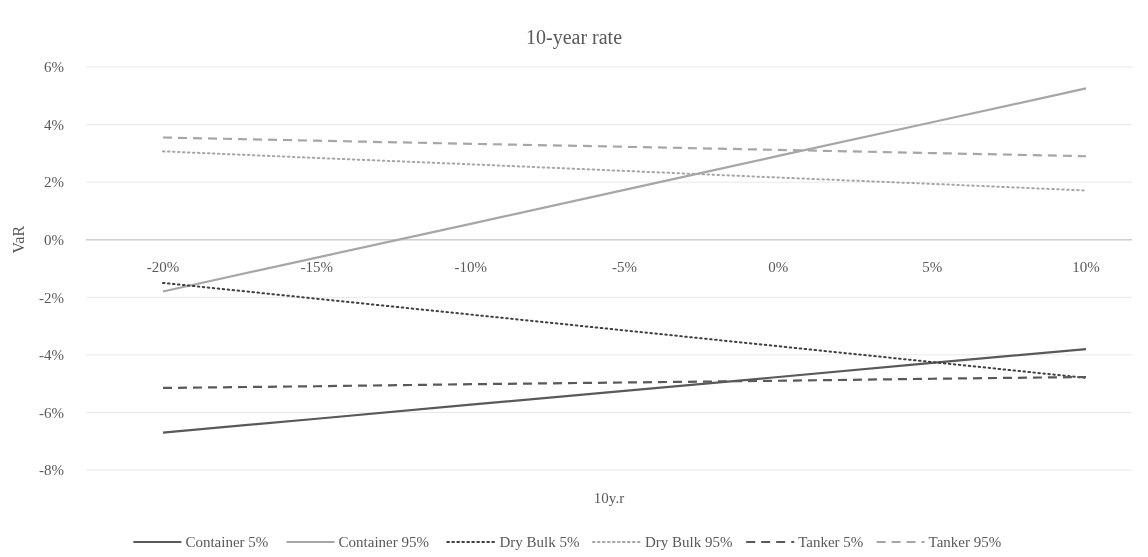  What do you see at coordinates (470, 266) in the screenshot?
I see `x-tick-label: -10%` at bounding box center [470, 266].